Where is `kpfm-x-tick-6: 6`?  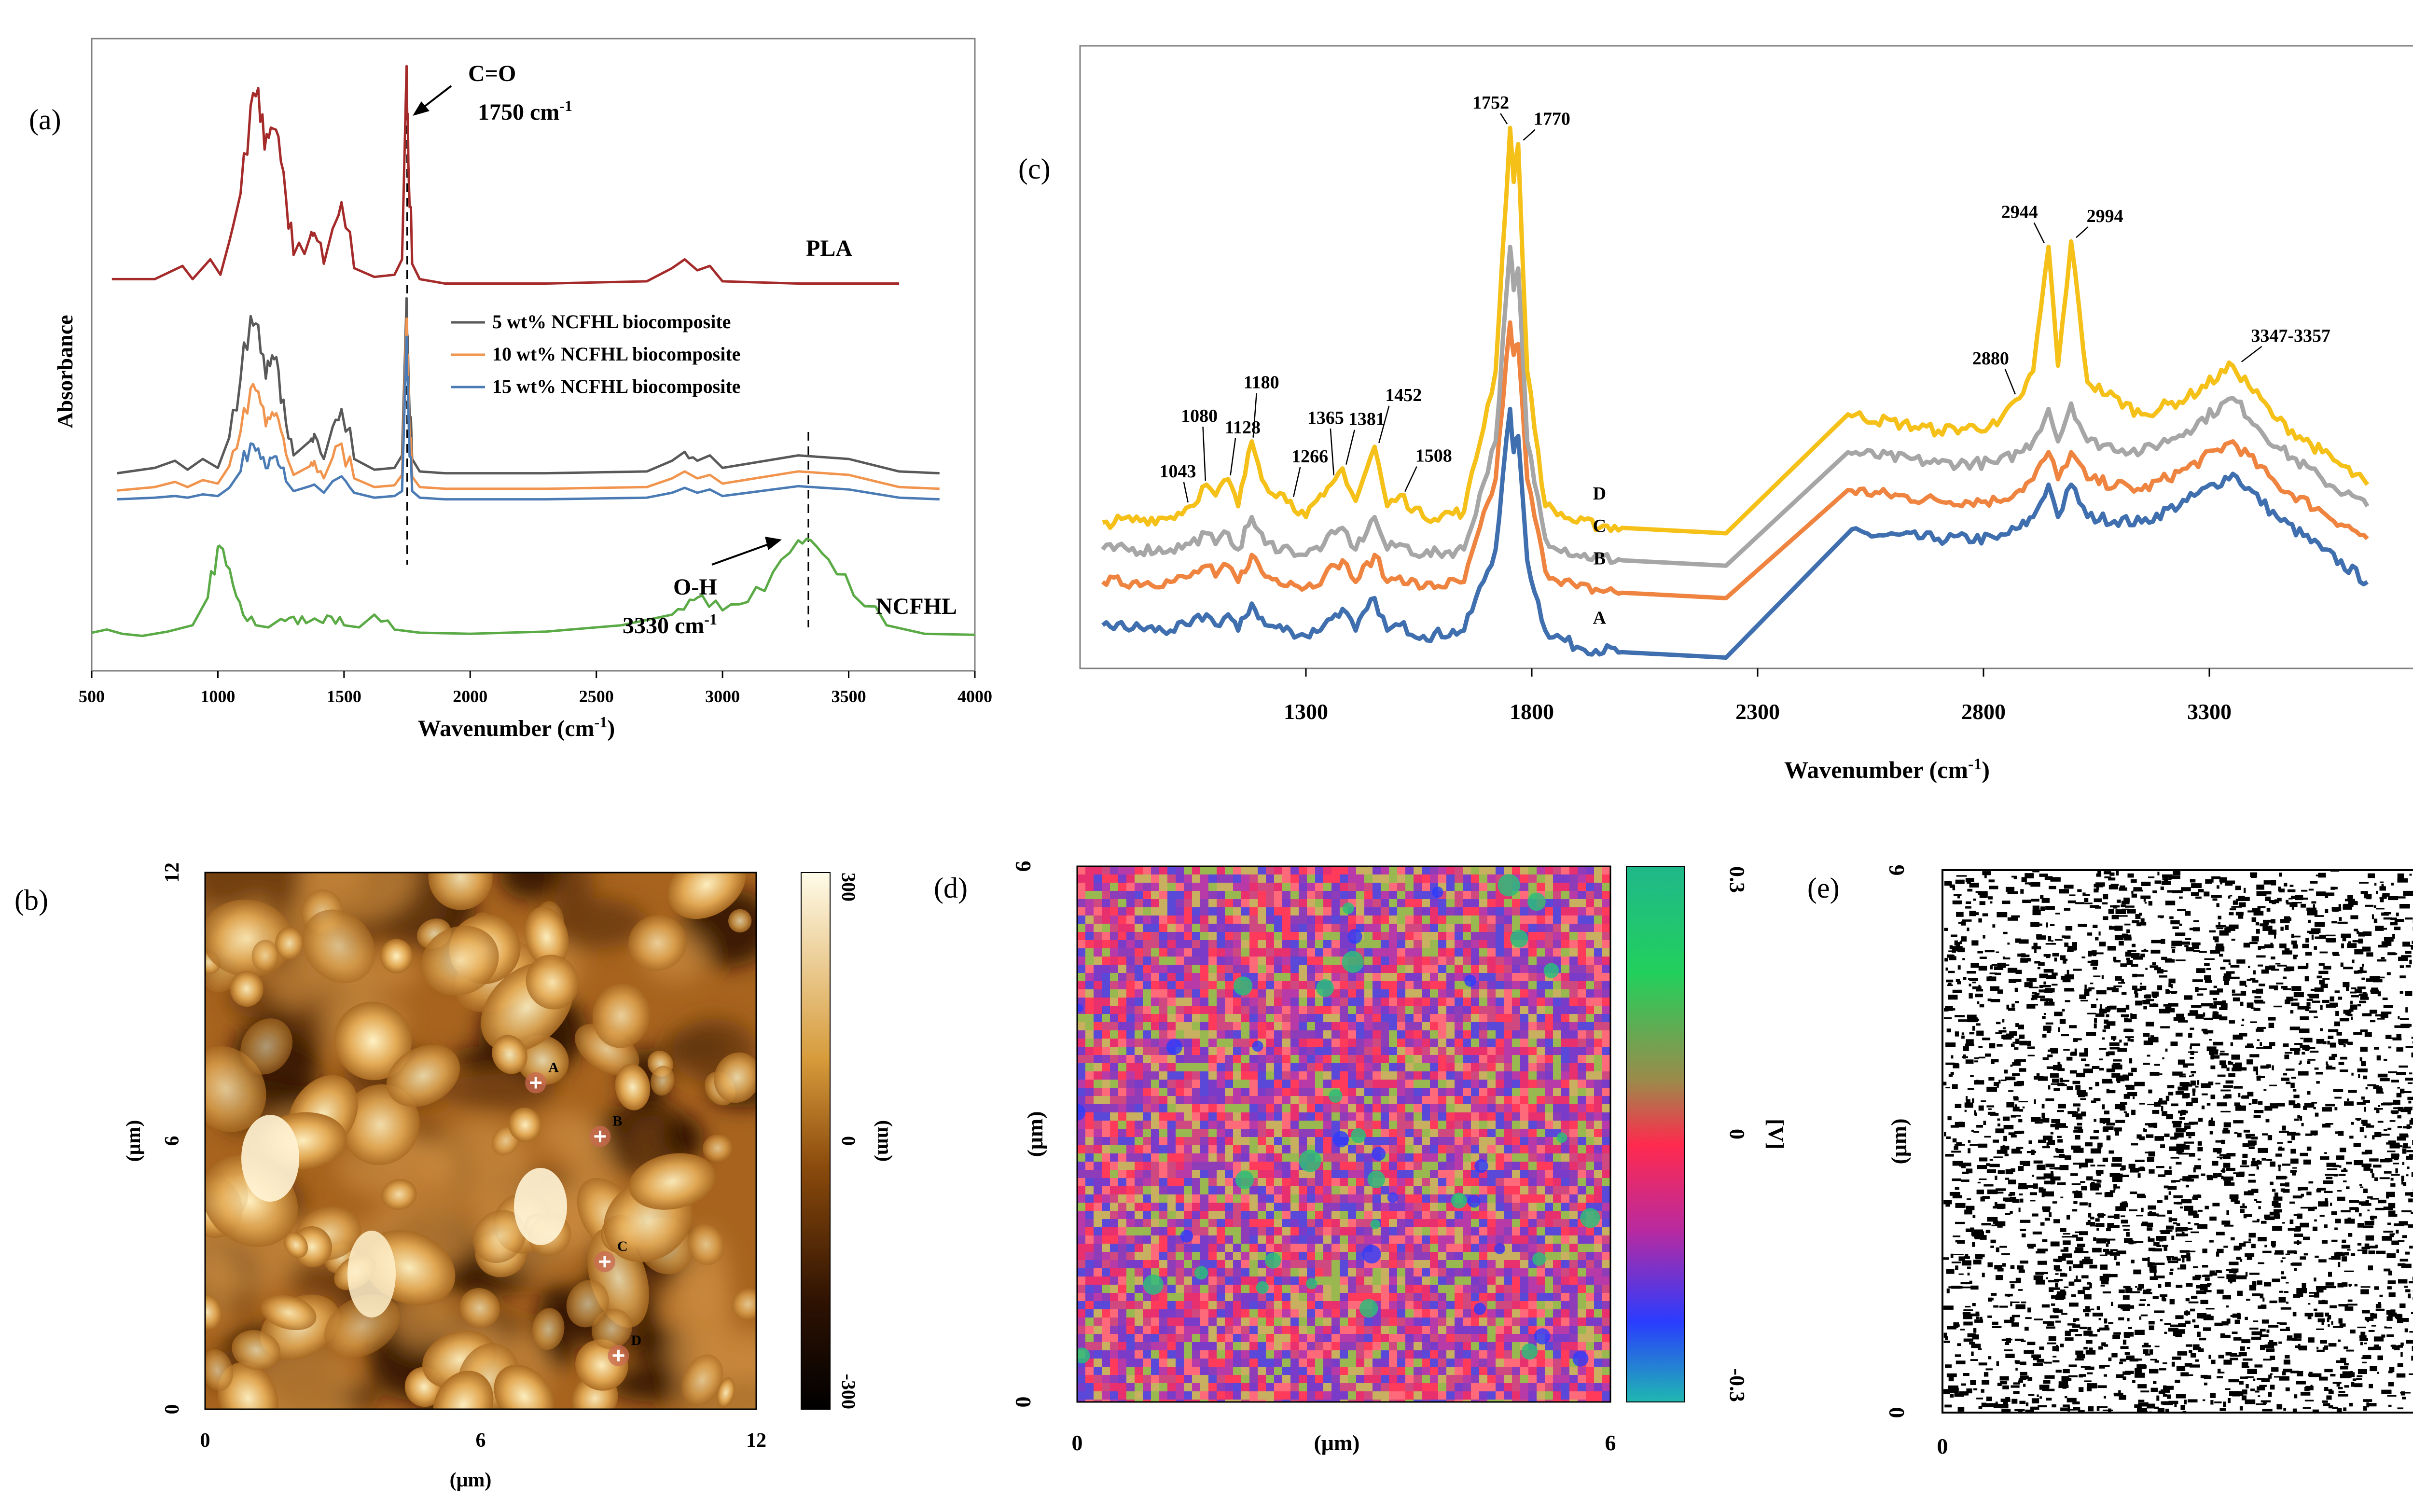 kpfm-x-tick-6: 6 is located at coordinates (1610, 1442).